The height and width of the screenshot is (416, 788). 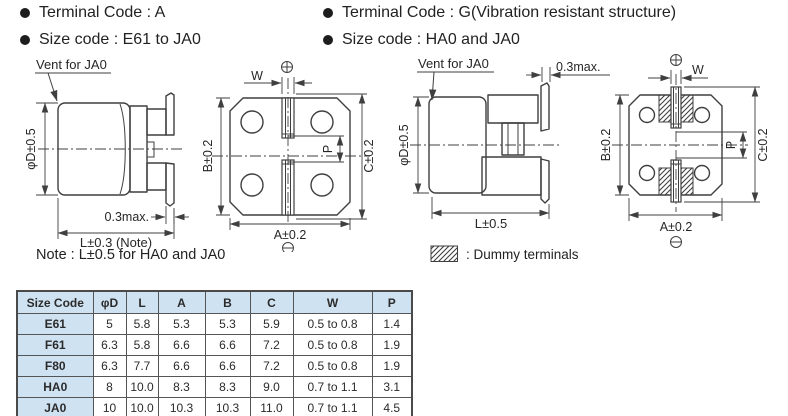 I want to click on sleeve-curve, so click(x=122, y=149).